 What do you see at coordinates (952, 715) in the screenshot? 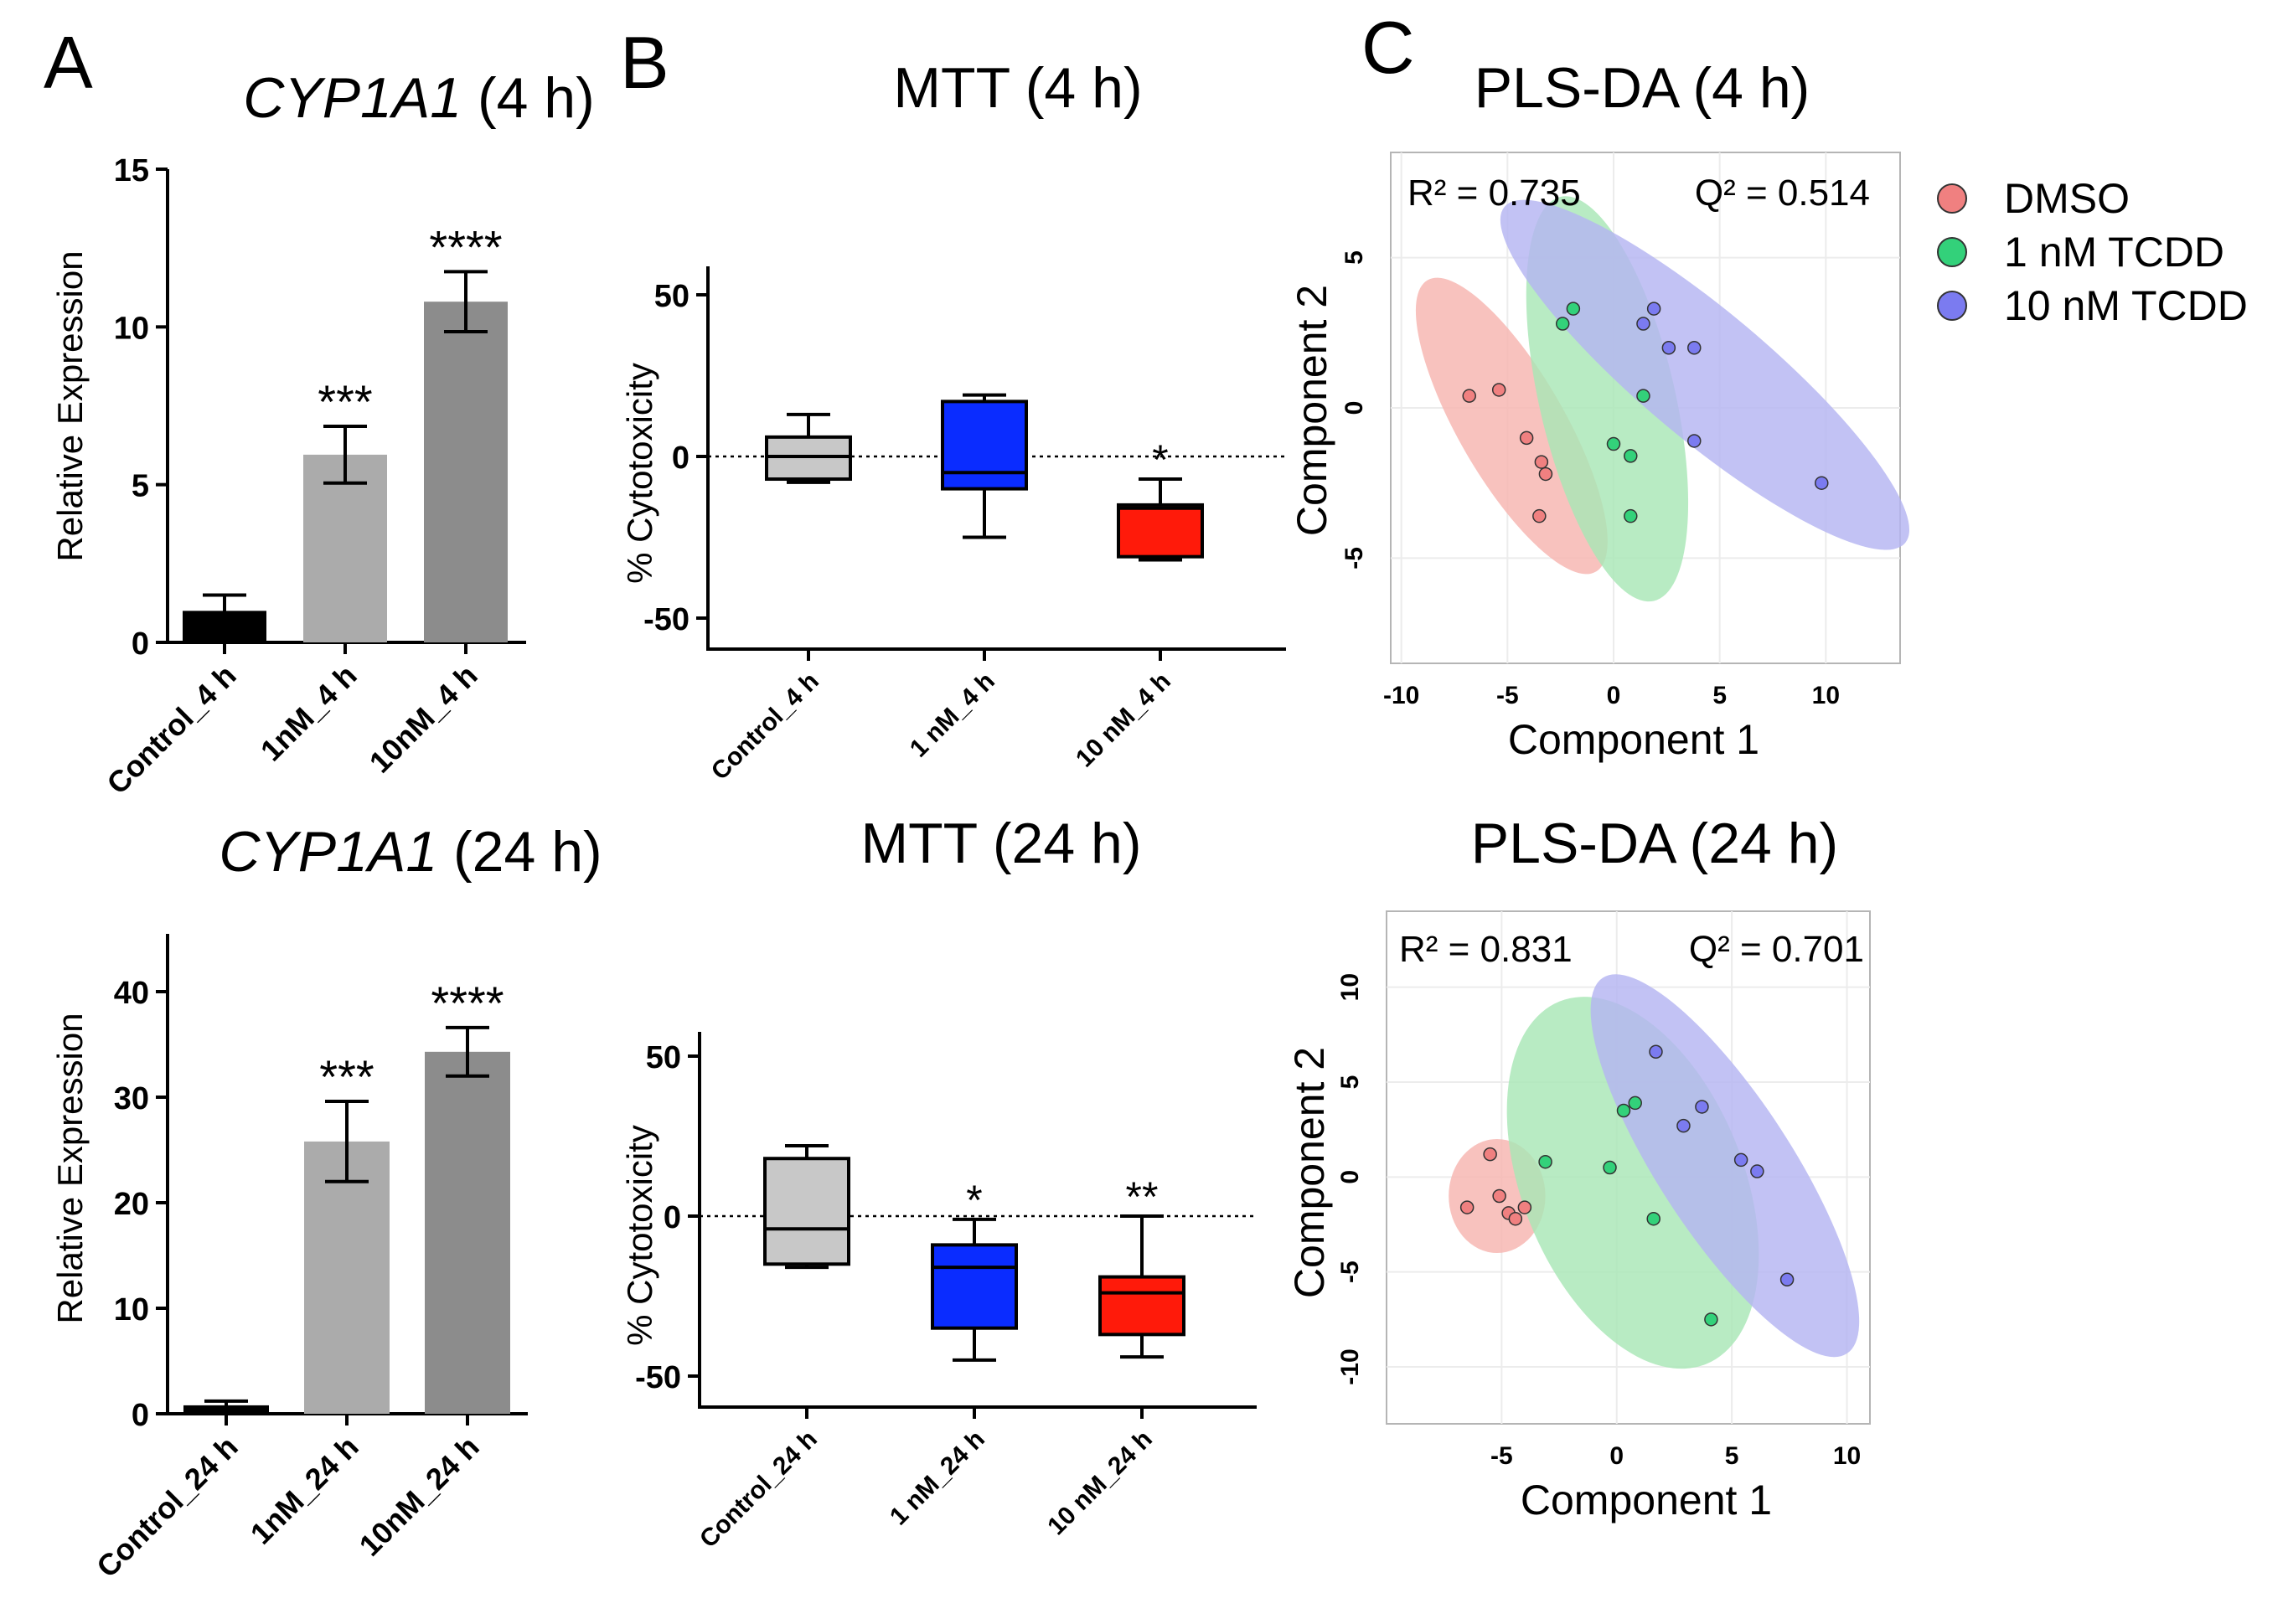
I see `B4-x-tick-label: 1 nM_4 h` at bounding box center [952, 715].